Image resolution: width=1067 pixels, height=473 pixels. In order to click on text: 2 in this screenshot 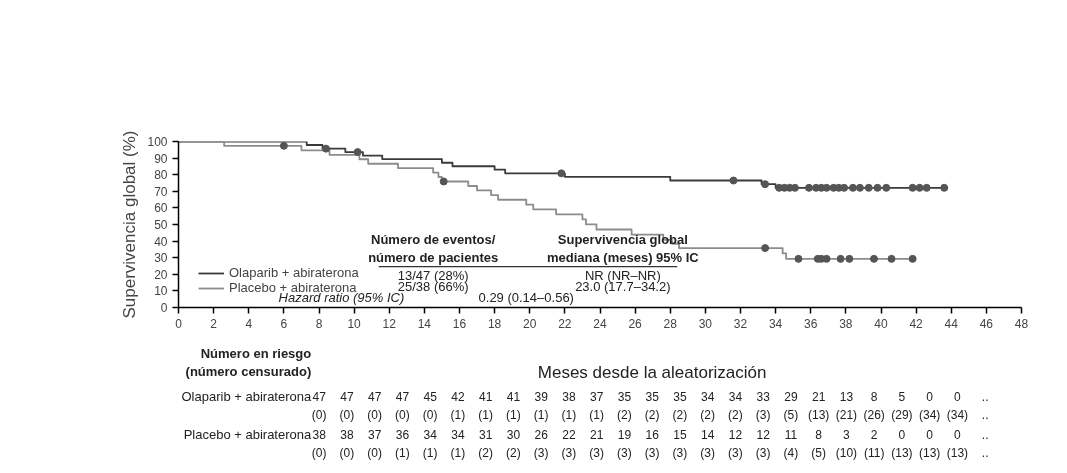, I will do `click(874, 435)`.